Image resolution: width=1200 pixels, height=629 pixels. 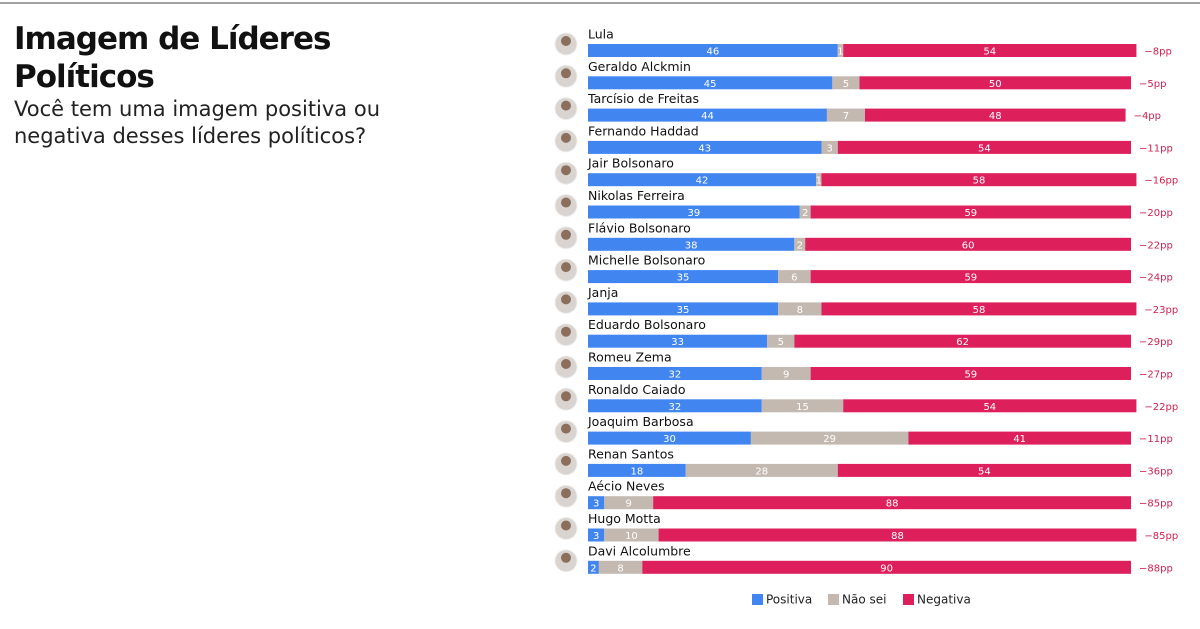 I want to click on value-label: 38, so click(x=691, y=245).